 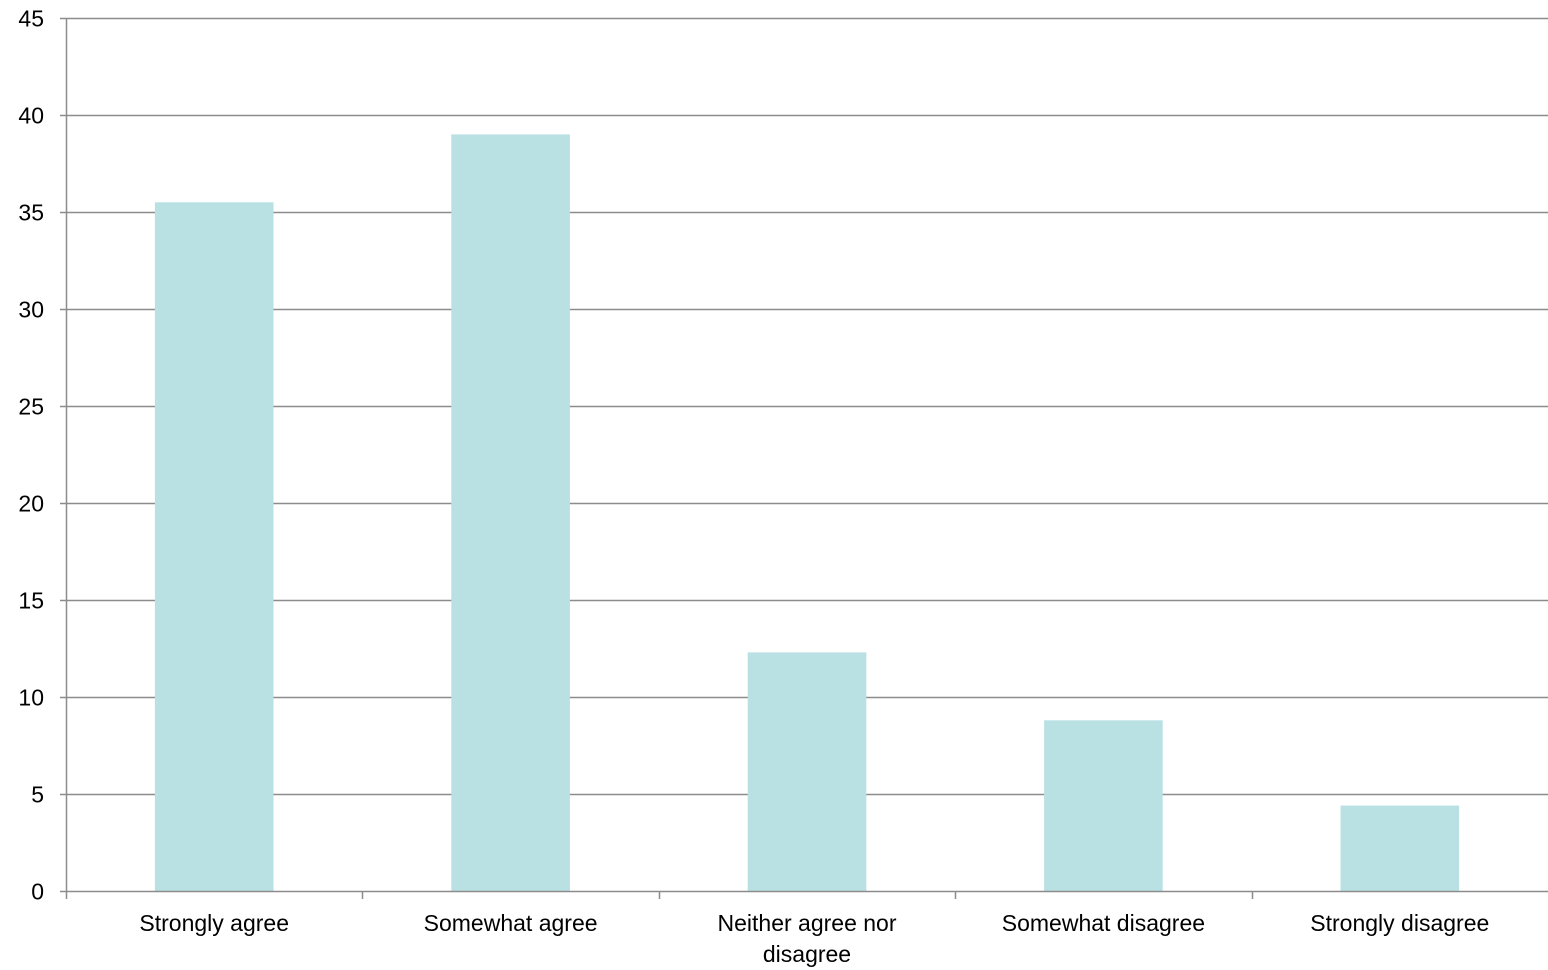 What do you see at coordinates (31, 455) in the screenshot?
I see `y-tick-labels: 0 5 10 15 20 25 30 35 40 45` at bounding box center [31, 455].